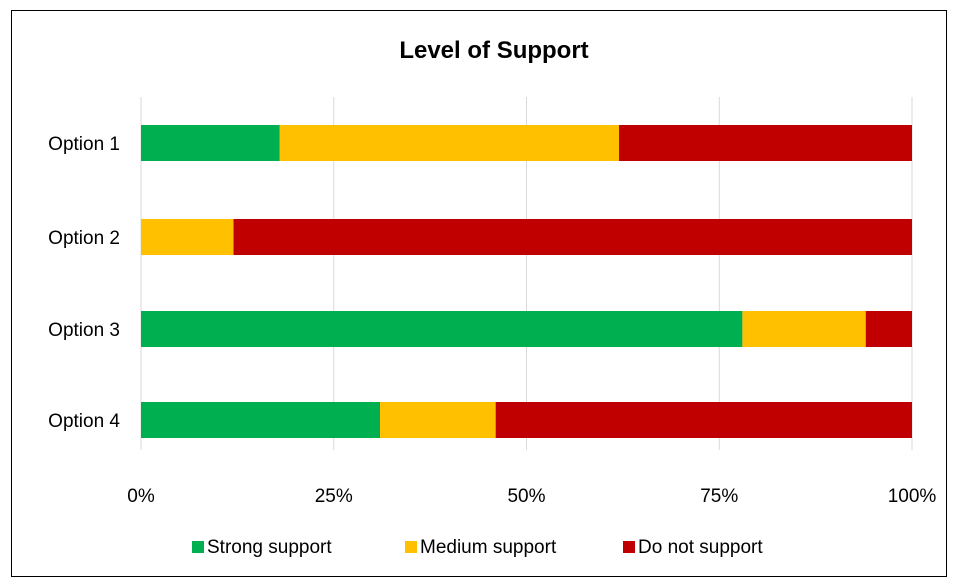 Image resolution: width=957 pixels, height=581 pixels. What do you see at coordinates (84, 283) in the screenshot?
I see `category-labels: Option 1 Option 2 Option 3 Option 4` at bounding box center [84, 283].